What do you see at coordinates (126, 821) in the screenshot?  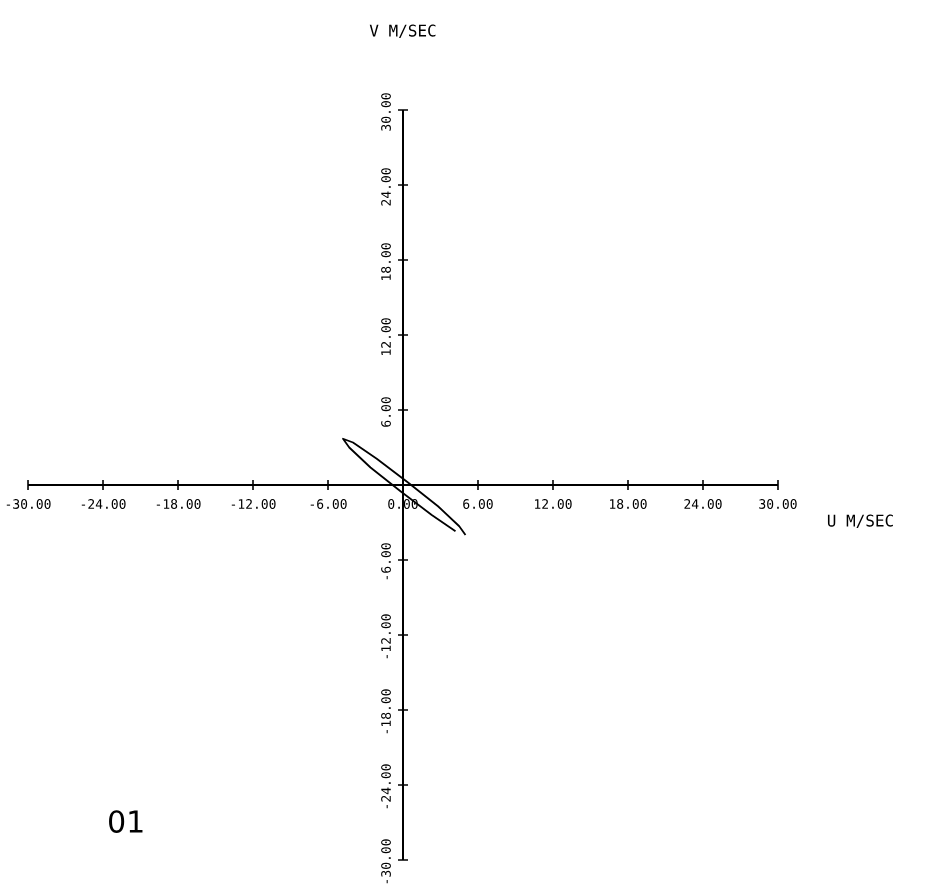 I see `annotation: 01` at bounding box center [126, 821].